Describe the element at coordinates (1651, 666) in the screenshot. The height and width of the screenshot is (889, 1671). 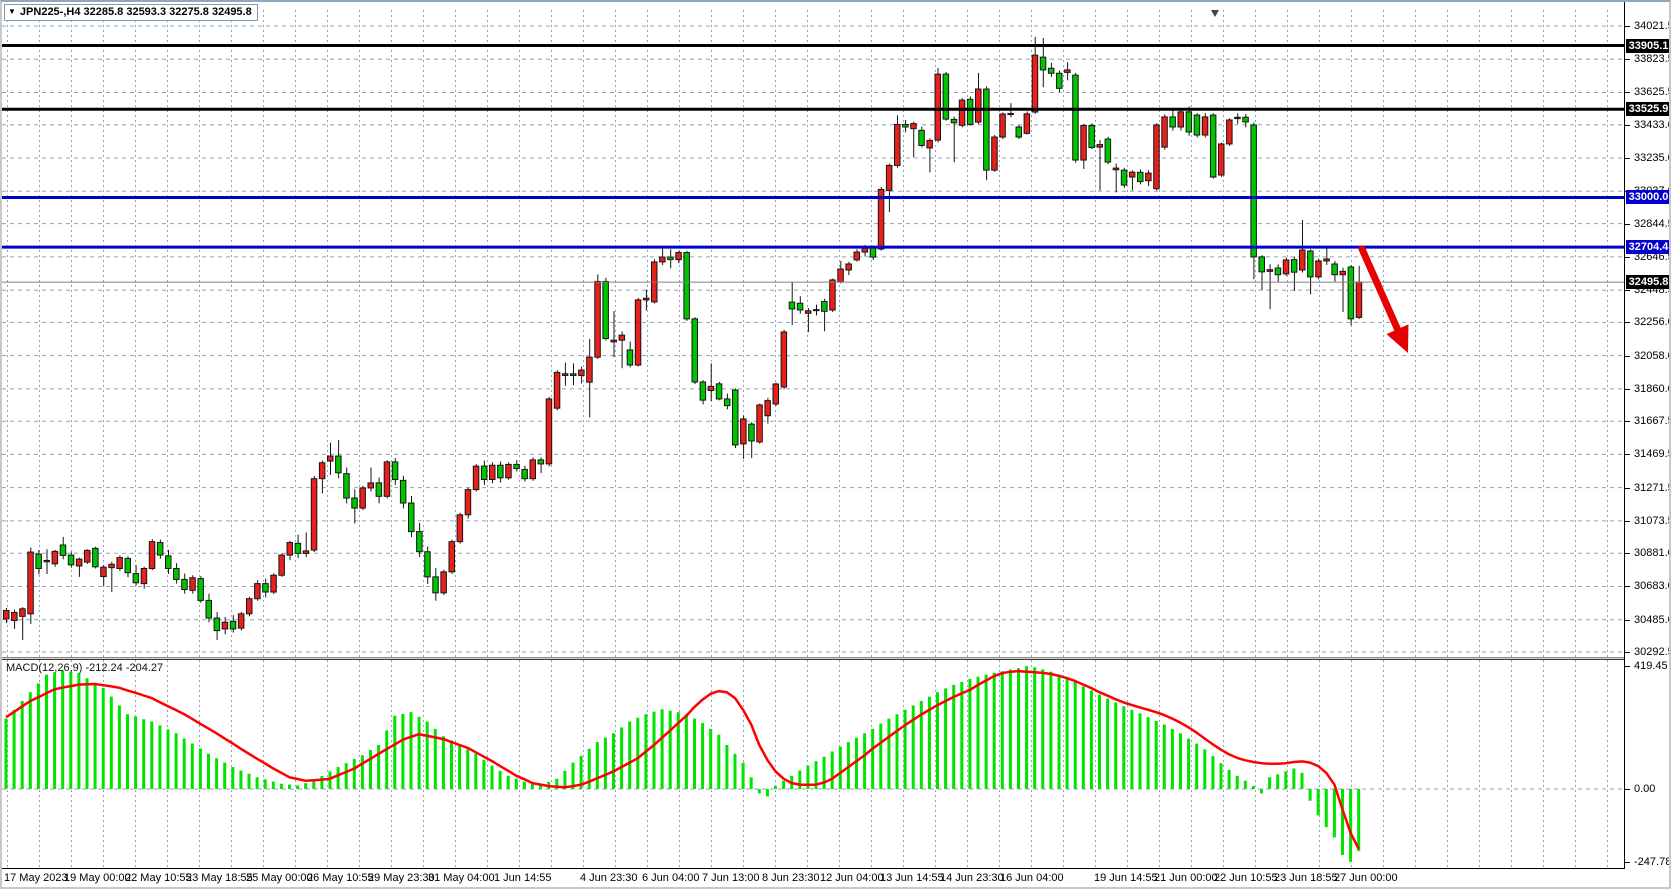
I see `macd-tick-label: 419.45` at that location.